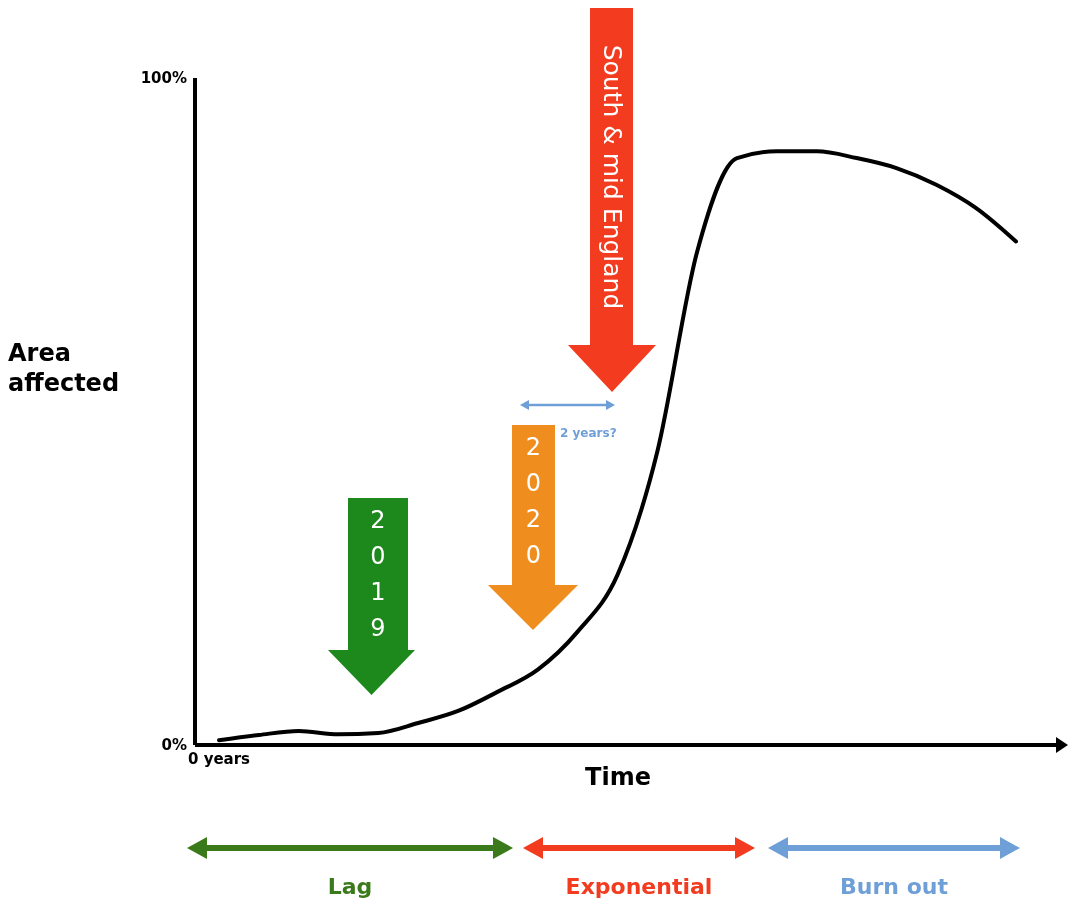 This screenshot has width=1076, height=911. Describe the element at coordinates (588, 433) in the screenshot. I see `annotation: 2 years?` at that location.